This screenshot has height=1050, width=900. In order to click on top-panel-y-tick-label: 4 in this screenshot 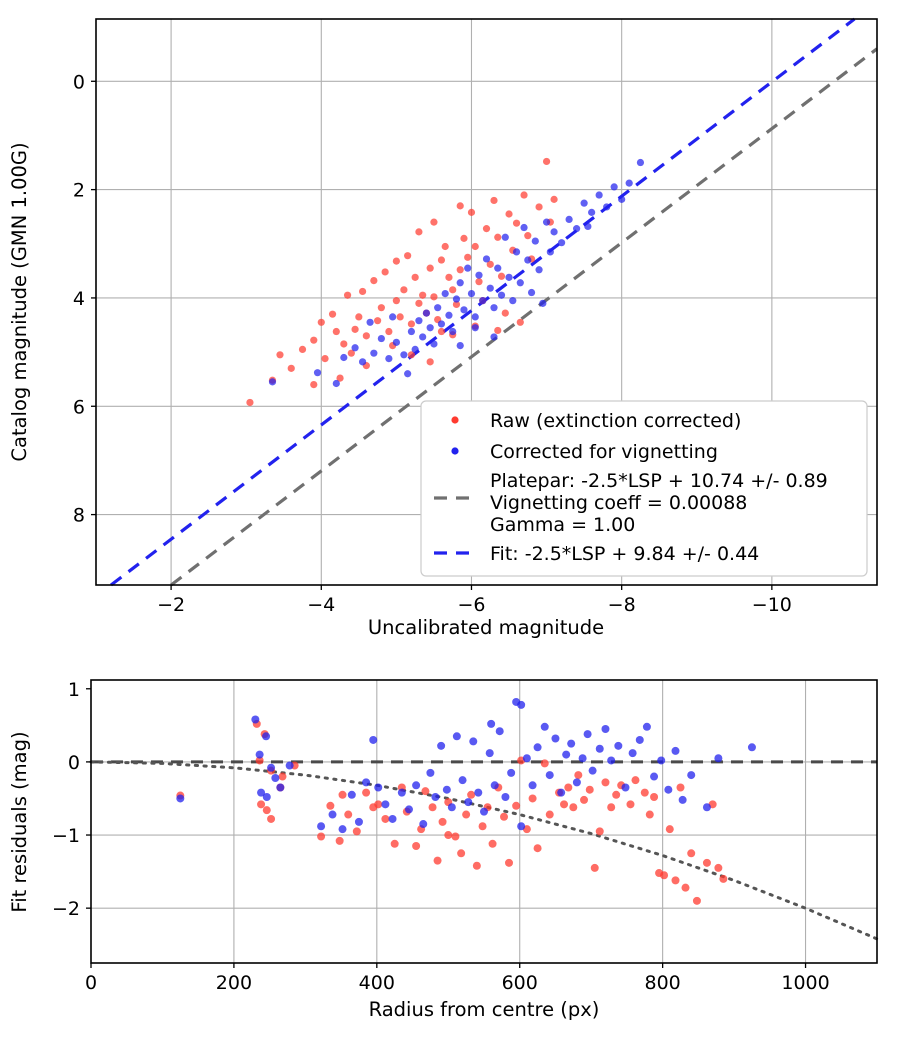, I will do `click(79, 299)`.